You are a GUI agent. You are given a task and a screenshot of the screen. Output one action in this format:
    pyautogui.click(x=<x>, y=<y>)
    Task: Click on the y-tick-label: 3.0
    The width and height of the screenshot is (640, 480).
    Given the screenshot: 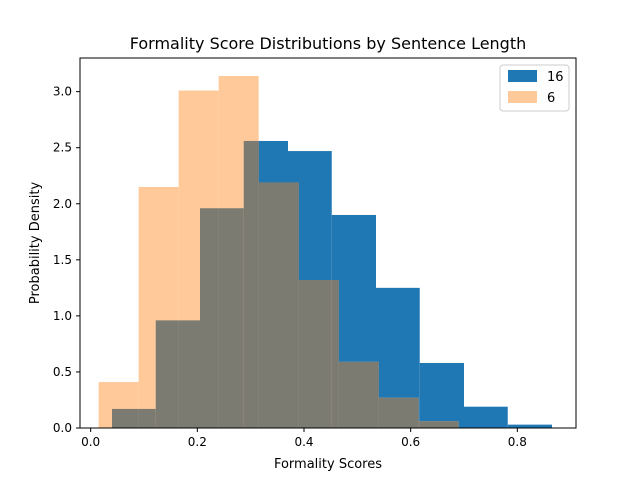 What is the action you would take?
    pyautogui.click(x=62, y=92)
    